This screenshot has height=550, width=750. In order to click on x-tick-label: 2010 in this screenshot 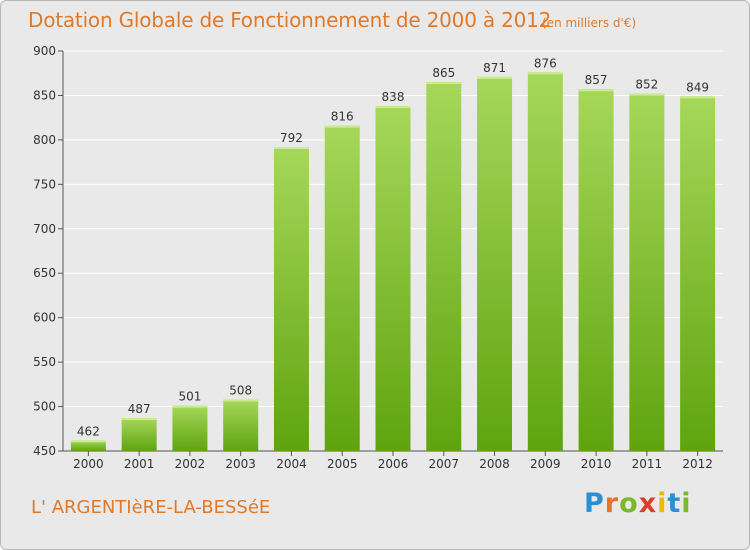, I will do `click(596, 464)`.